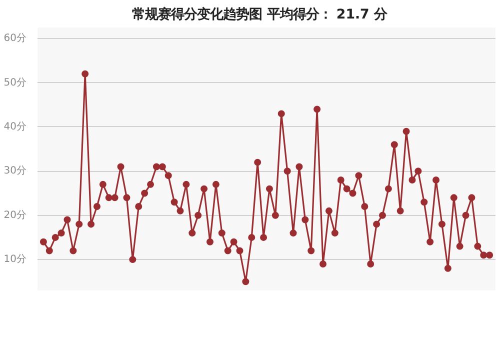 Image resolution: width=500 pixels, height=362 pixels. I want to click on y-tick-label: 60分, so click(15, 38).